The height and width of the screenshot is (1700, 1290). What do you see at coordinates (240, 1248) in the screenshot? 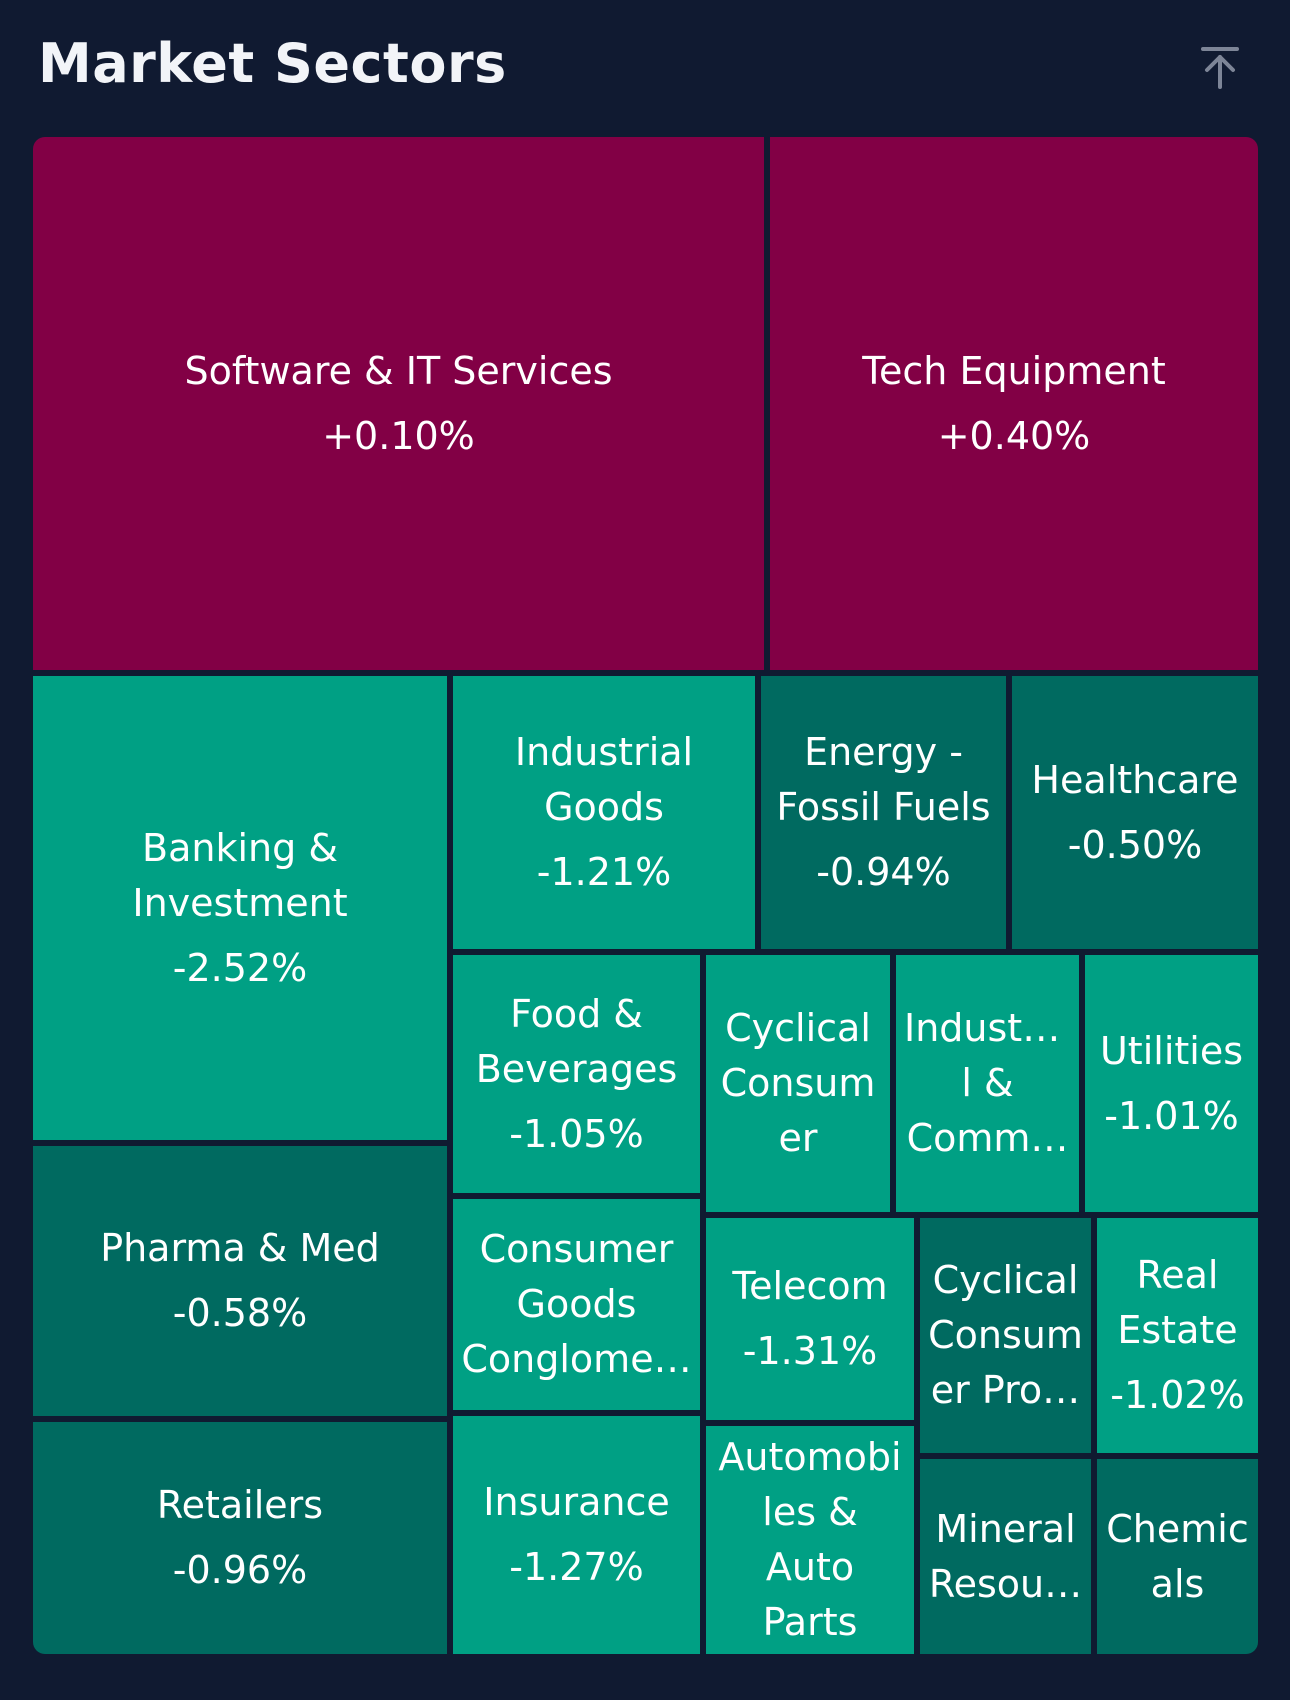
I see `sector-name: Pharma & Med` at bounding box center [240, 1248].